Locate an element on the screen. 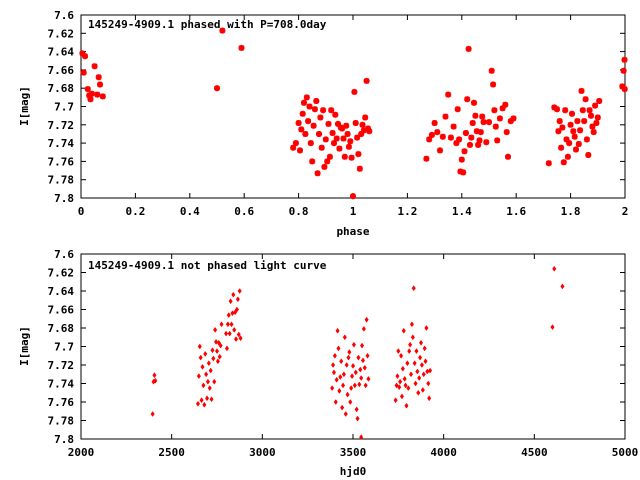 The height and width of the screenshot is (480, 640). y-tick-label: 7.74 is located at coordinates (61, 143).